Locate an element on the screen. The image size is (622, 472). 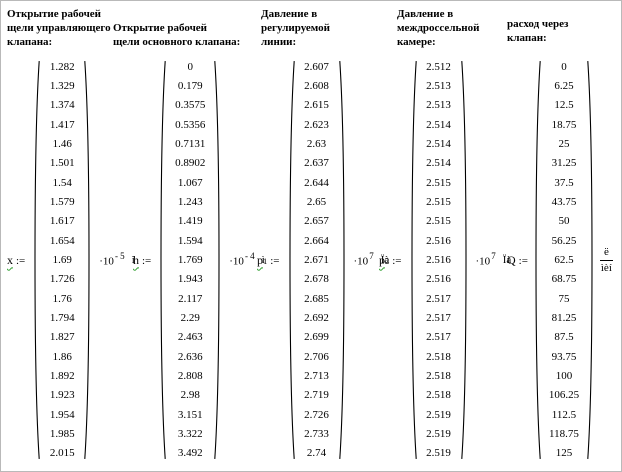
matrix-cell: 1.76 is located at coordinates (62, 298).